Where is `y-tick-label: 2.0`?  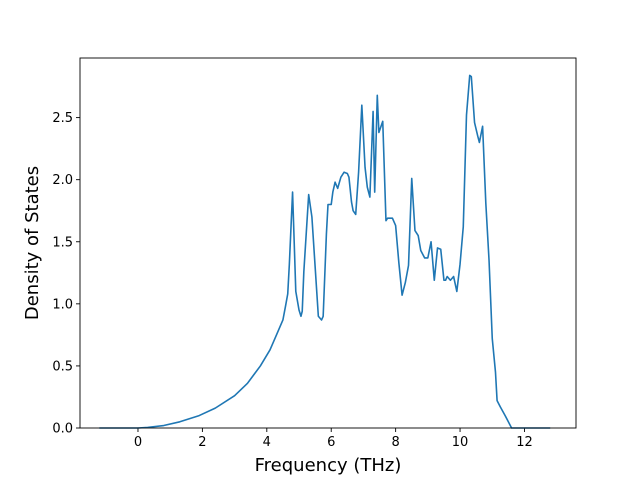 y-tick-label: 2.0 is located at coordinates (62, 180).